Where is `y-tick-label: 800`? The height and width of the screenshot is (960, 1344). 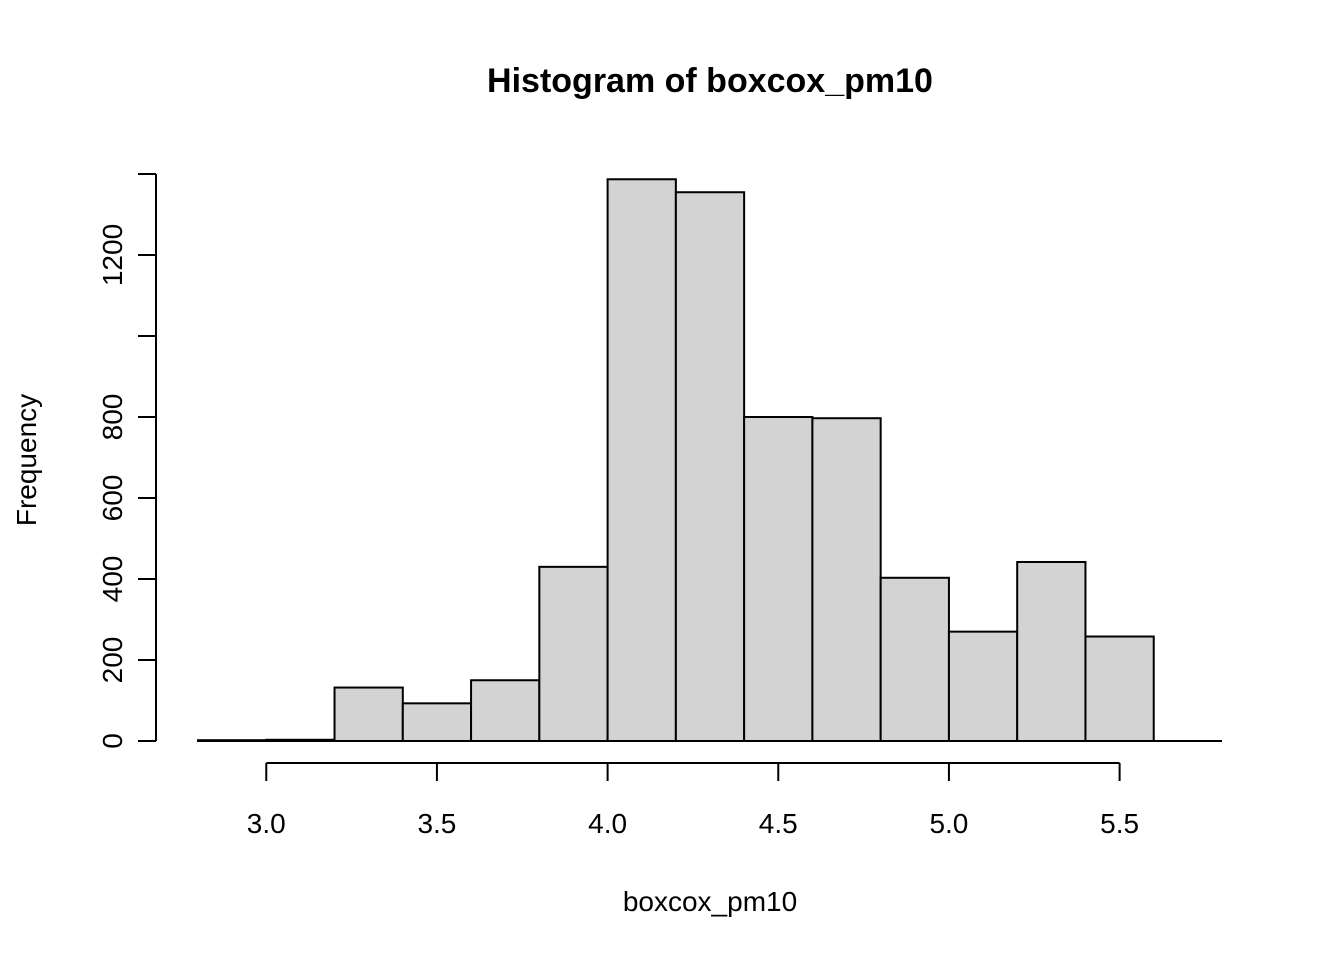
y-tick-label: 800 is located at coordinates (112, 417).